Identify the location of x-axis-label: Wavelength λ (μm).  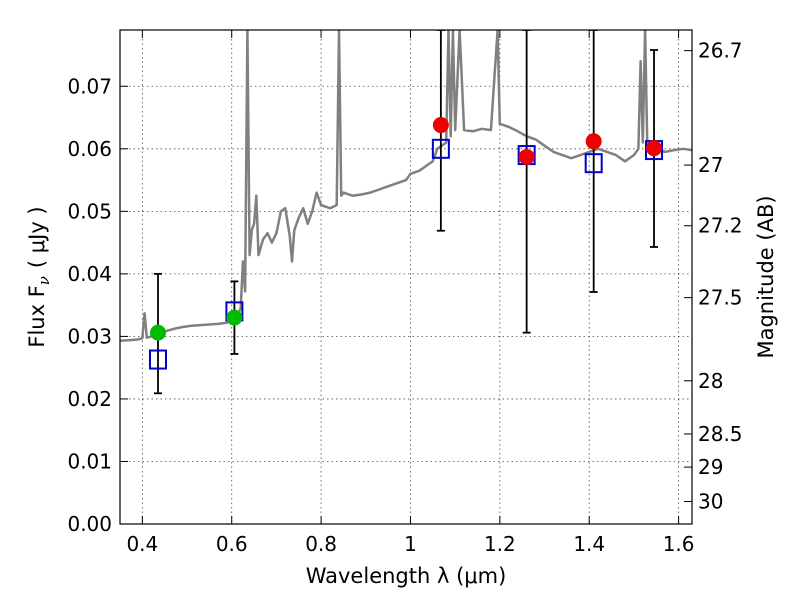
(406, 576).